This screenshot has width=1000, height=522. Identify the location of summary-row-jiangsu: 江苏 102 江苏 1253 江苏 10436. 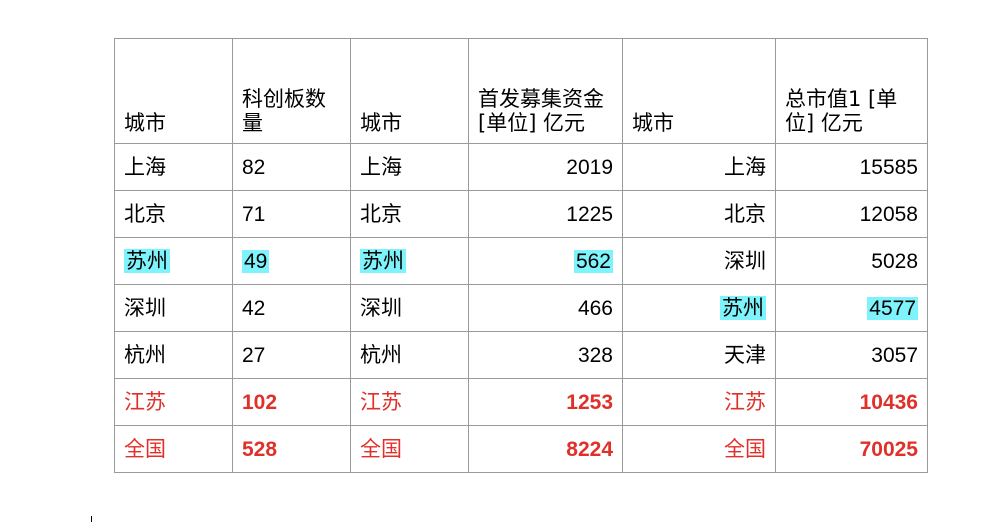
(521, 402).